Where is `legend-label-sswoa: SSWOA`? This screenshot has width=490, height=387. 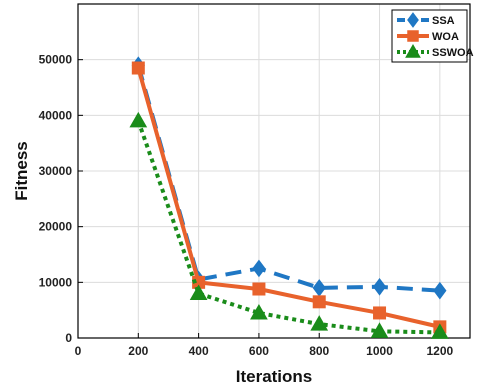 legend-label-sswoa: SSWOA is located at coordinates (453, 53).